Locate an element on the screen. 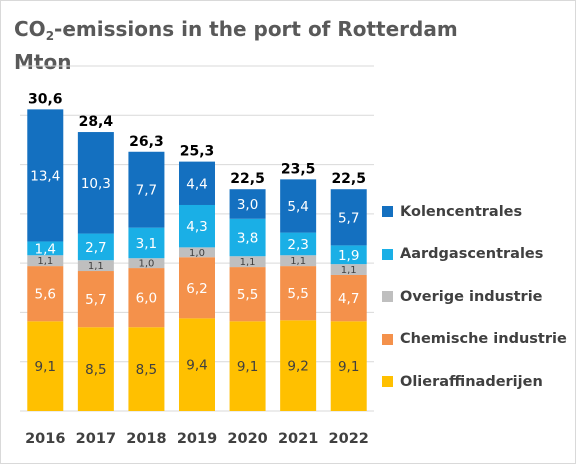 Image resolution: width=576 pixels, height=464 pixels. legend-item: Aardgascentrales is located at coordinates (477, 254).